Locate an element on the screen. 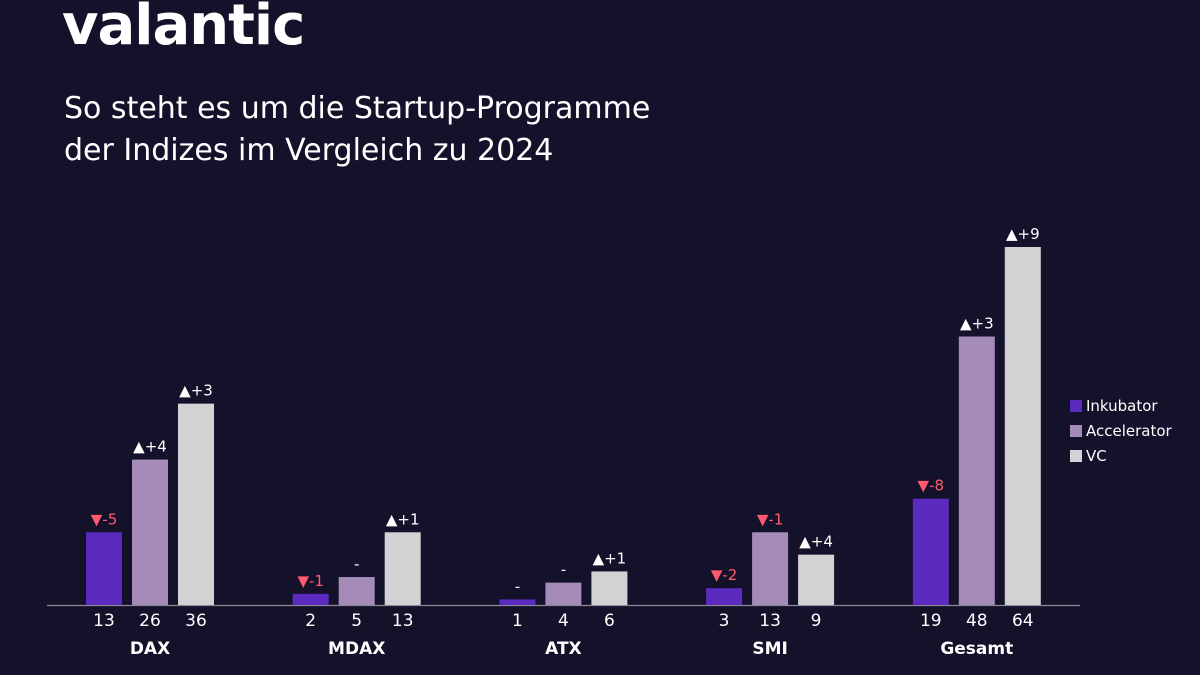 This screenshot has height=675, width=1200. value-label: 9 is located at coordinates (816, 621).